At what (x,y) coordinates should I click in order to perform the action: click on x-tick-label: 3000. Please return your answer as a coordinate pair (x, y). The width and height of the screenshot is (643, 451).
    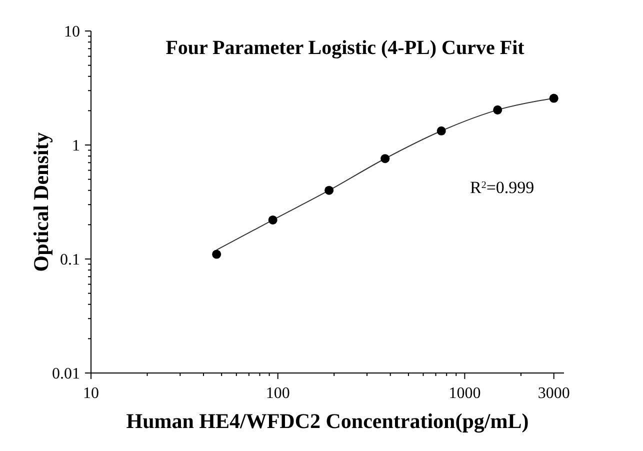
    Looking at the image, I should click on (554, 393).